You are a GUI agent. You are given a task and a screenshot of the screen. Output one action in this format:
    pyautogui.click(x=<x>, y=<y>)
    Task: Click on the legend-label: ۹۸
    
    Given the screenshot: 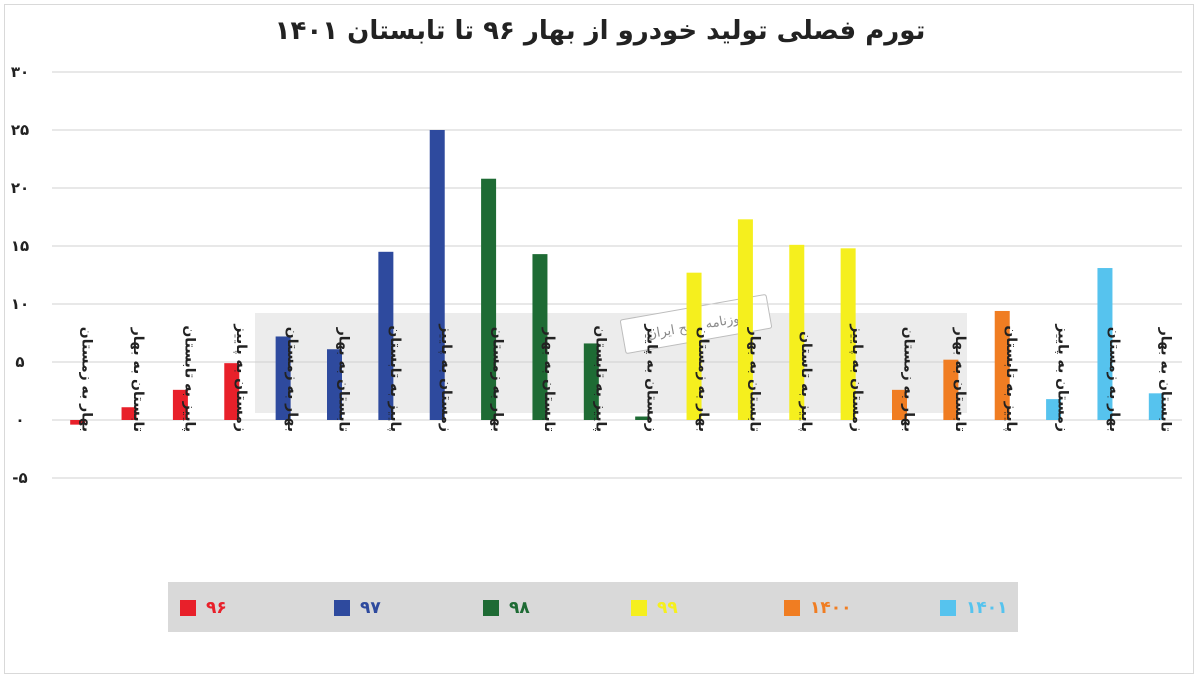 What is the action you would take?
    pyautogui.click(x=519, y=608)
    